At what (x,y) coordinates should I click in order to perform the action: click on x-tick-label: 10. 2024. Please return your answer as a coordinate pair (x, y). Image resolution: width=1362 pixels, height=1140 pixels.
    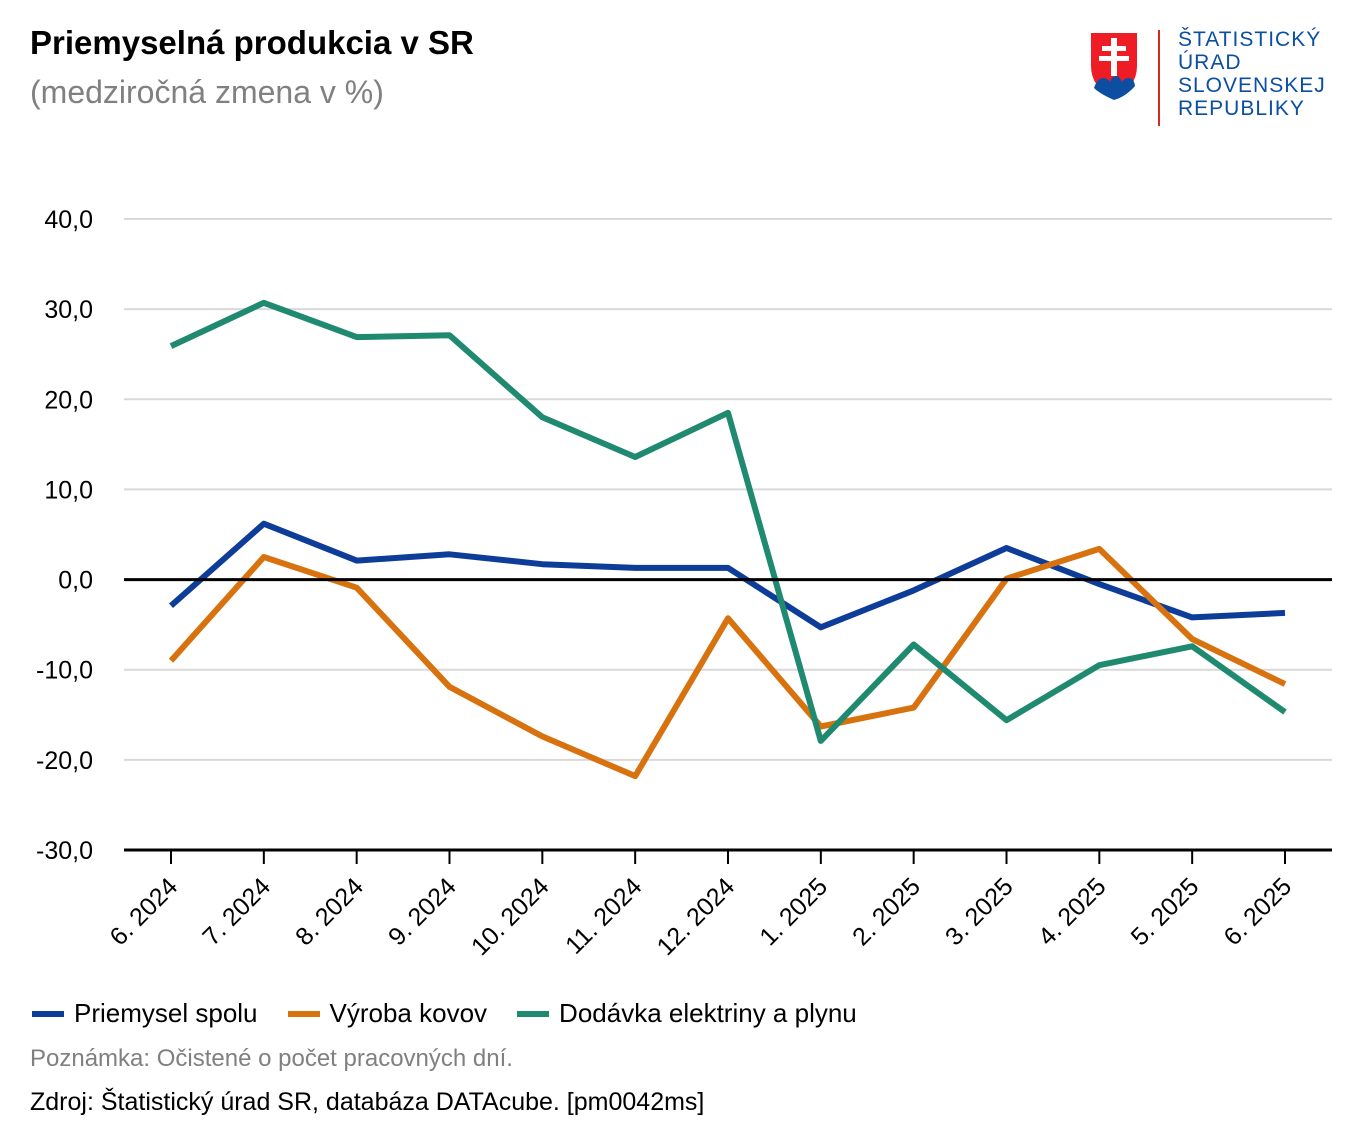
    Looking at the image, I should click on (510, 916).